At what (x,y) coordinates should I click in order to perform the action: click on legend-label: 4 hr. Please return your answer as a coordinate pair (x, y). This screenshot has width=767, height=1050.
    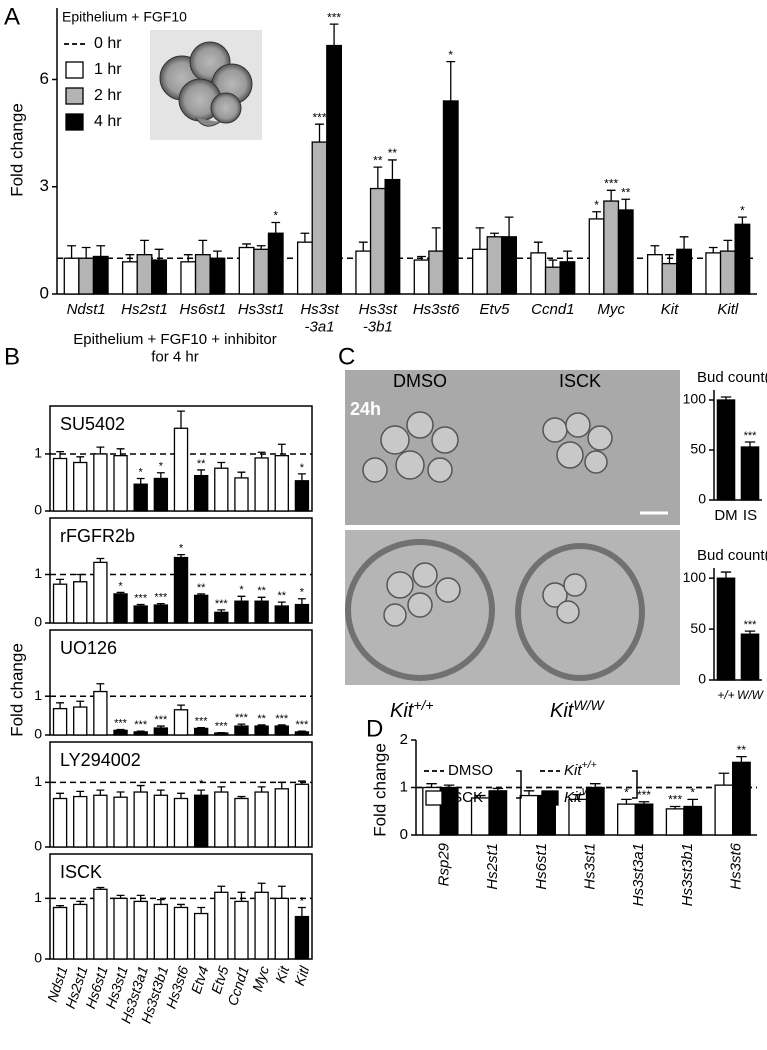
    Looking at the image, I should click on (108, 121).